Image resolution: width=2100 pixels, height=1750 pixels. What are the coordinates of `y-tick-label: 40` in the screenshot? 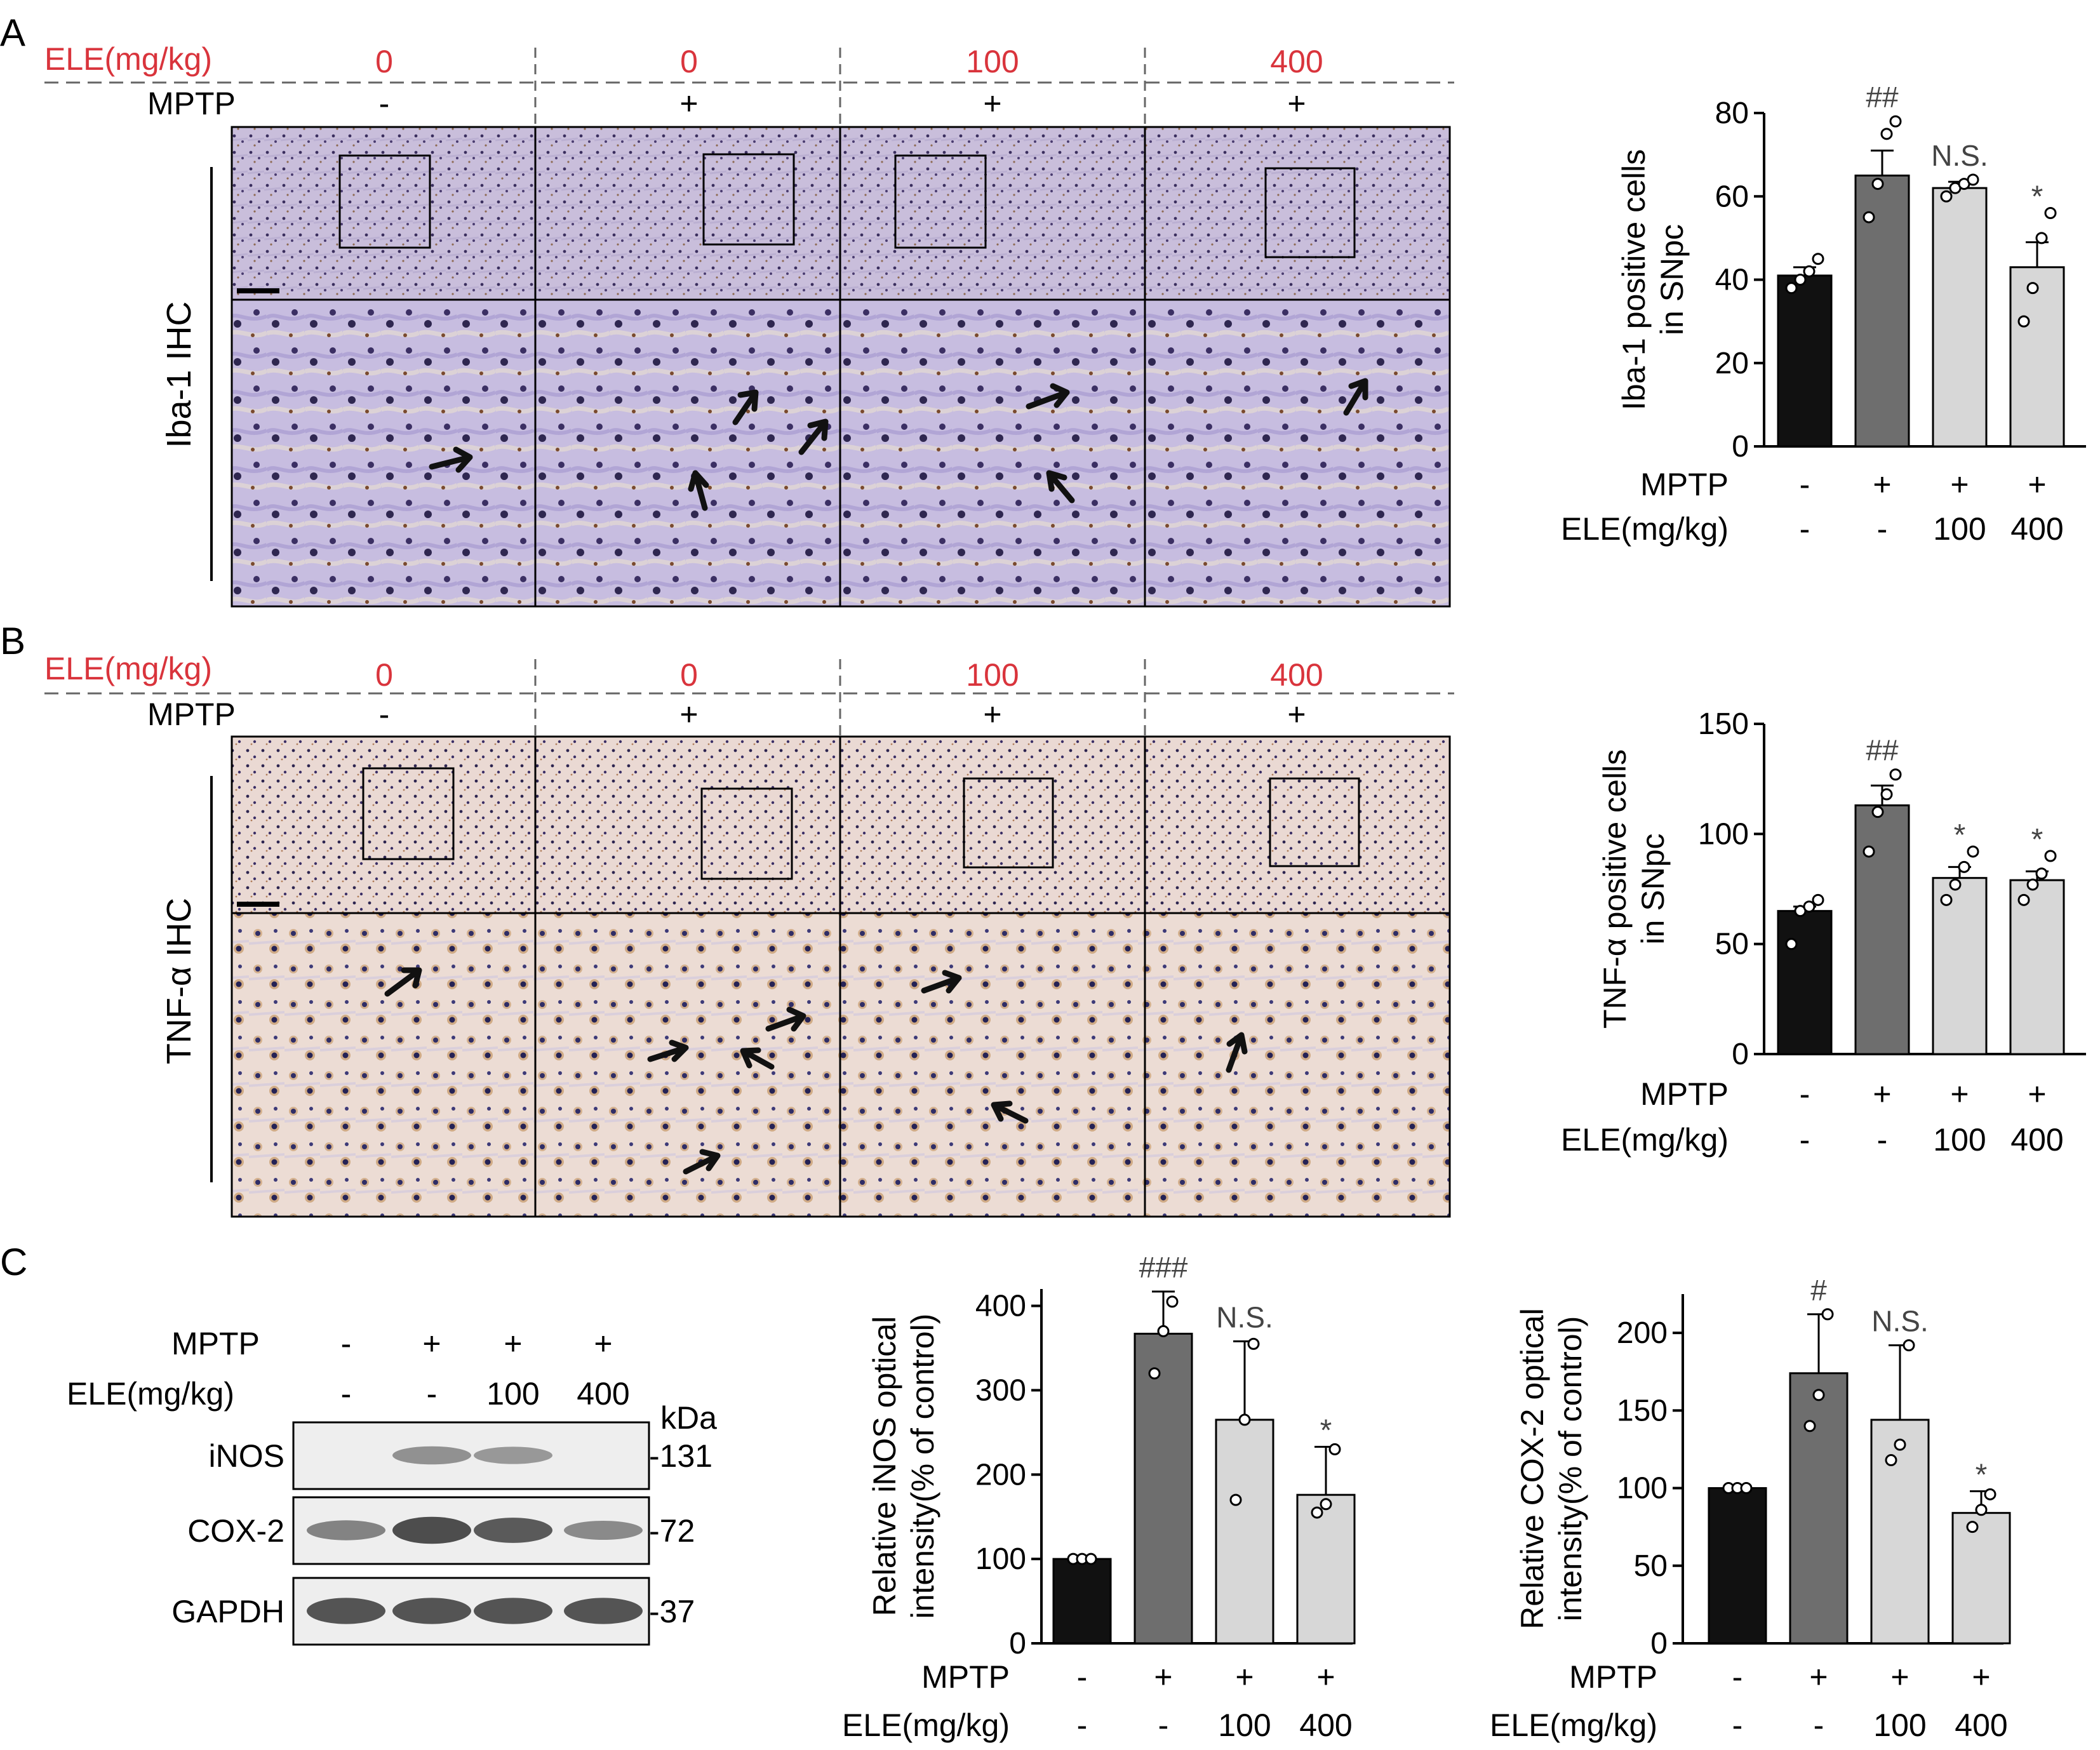 It's located at (1732, 280).